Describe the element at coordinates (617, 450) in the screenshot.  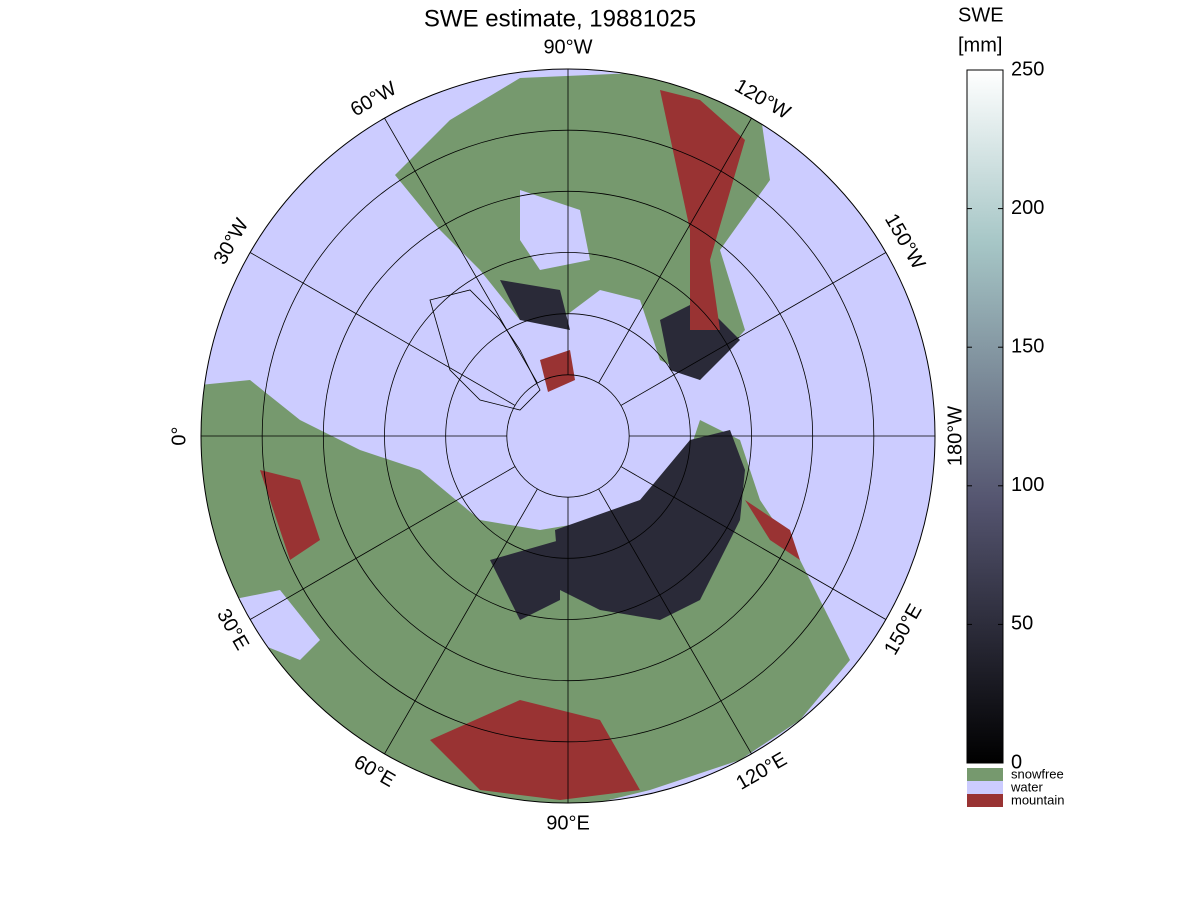
I see `snow-cover` at that location.